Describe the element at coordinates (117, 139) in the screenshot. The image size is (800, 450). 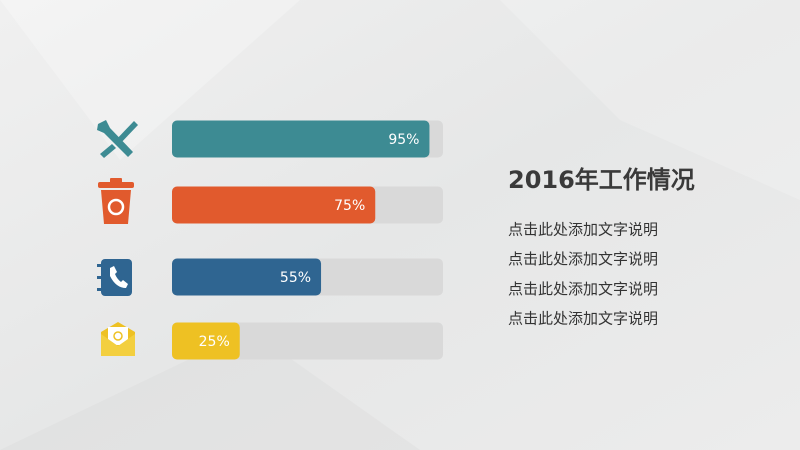
I see `tools-icon` at that location.